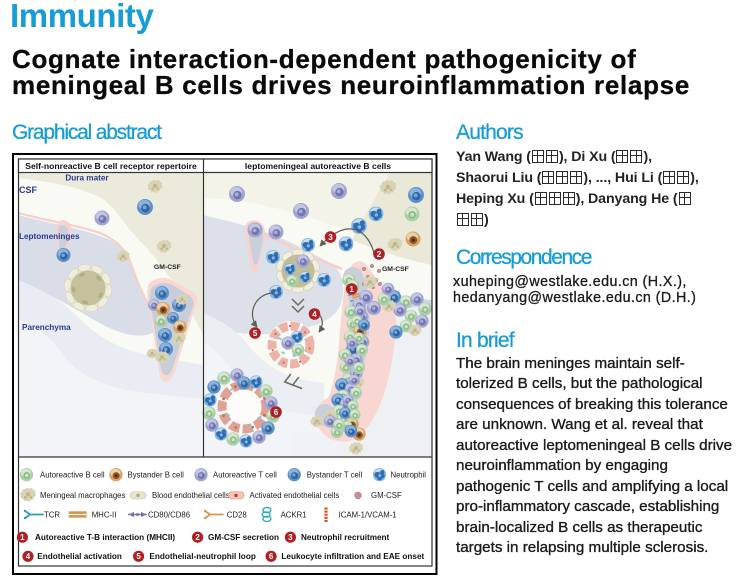 The image size is (742, 581). Describe the element at coordinates (237, 514) in the screenshot. I see `svg-text: CD28` at that location.